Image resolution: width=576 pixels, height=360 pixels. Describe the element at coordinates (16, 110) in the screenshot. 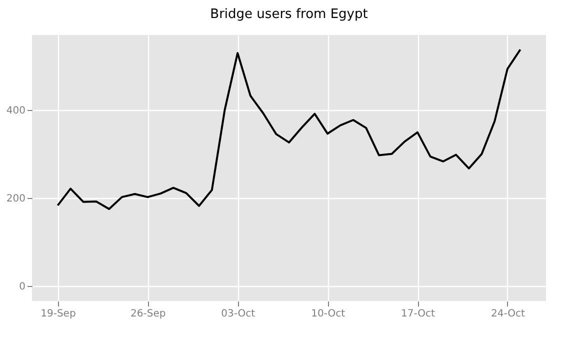

I see `y-tick-label: 400` at that location.